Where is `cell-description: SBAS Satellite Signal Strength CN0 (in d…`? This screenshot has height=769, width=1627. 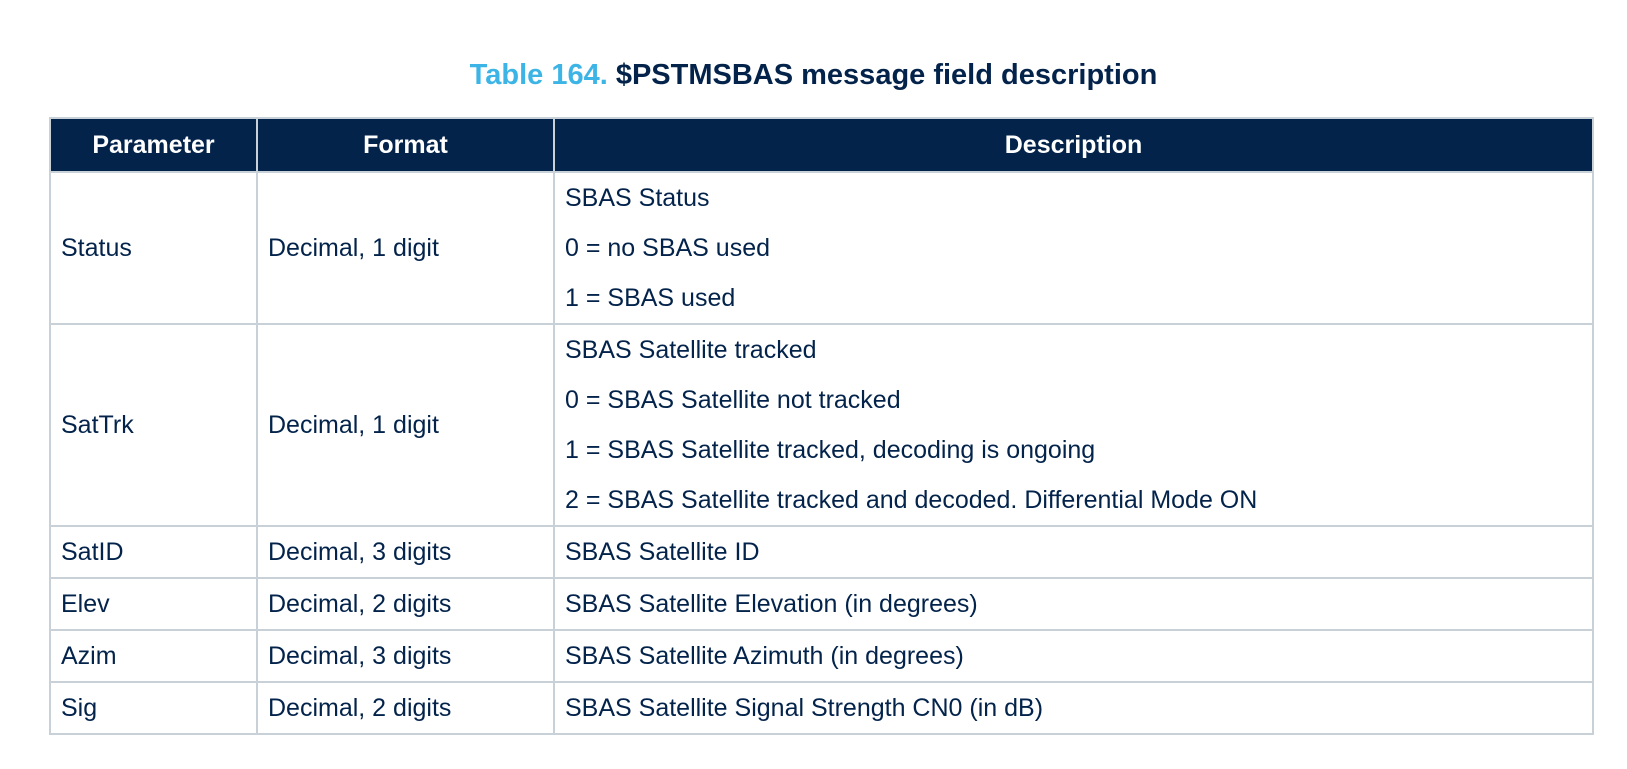
cell-description: SBAS Satellite Signal Strength CN0 (in d… is located at coordinates (1073, 708).